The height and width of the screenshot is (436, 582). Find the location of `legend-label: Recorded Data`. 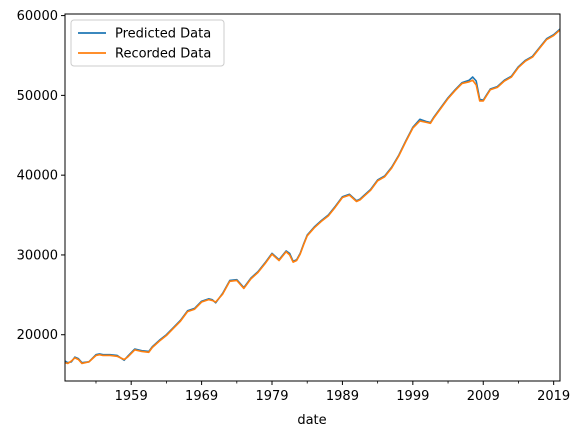

legend-label: Recorded Data is located at coordinates (163, 54).